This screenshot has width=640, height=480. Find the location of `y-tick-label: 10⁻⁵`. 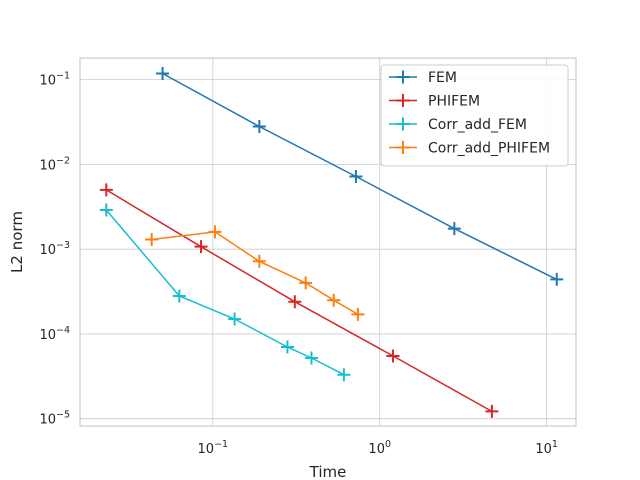

y-tick-label: 10⁻⁵ is located at coordinates (54, 419).